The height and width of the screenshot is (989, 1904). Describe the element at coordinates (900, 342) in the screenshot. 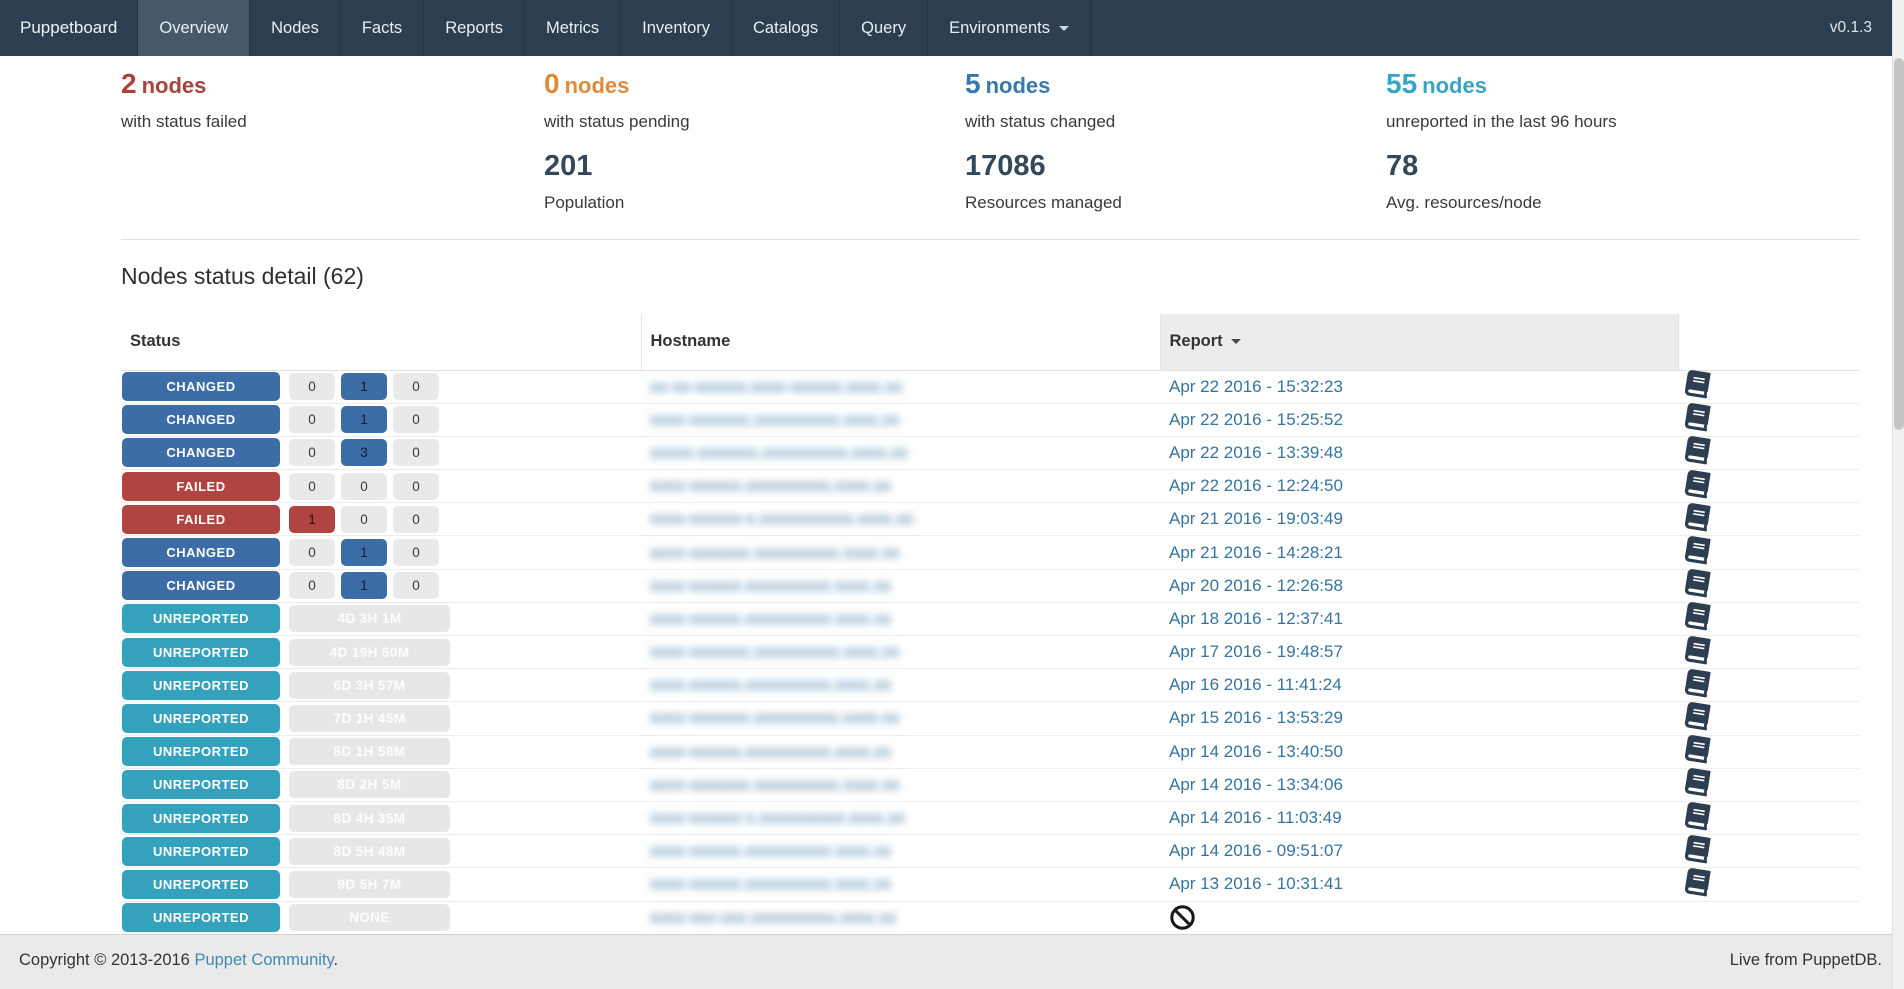

I see `column-header-hostname: Hostname` at that location.